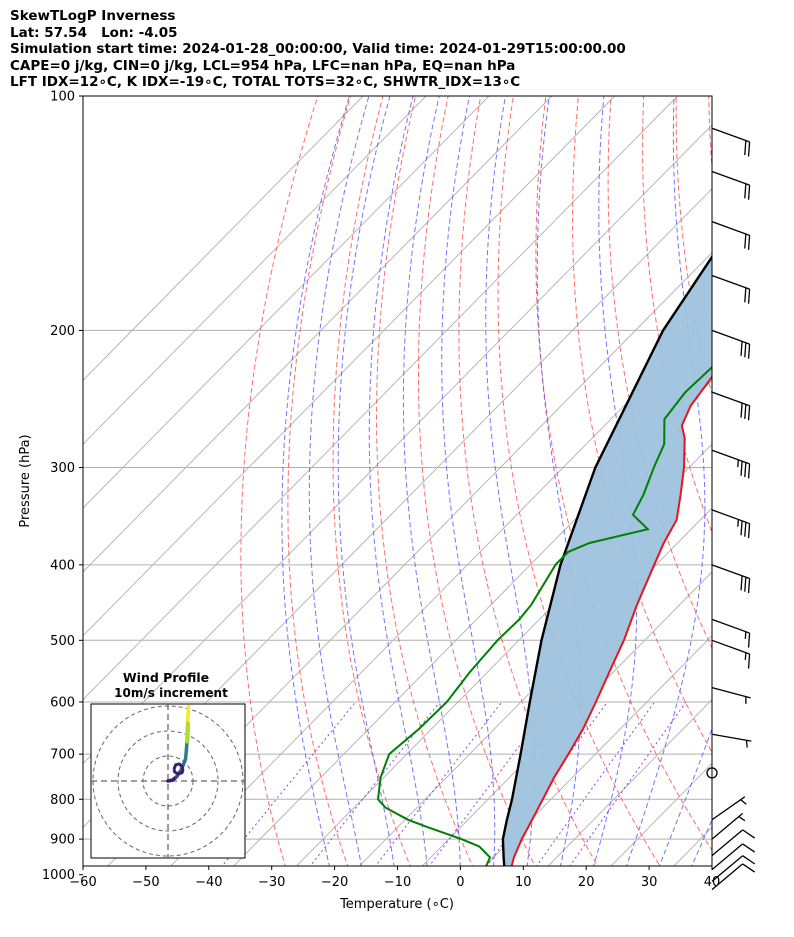  What do you see at coordinates (94, 32) in the screenshot?
I see `title-location: Lat: 57.54 Lon: -4.05` at bounding box center [94, 32].